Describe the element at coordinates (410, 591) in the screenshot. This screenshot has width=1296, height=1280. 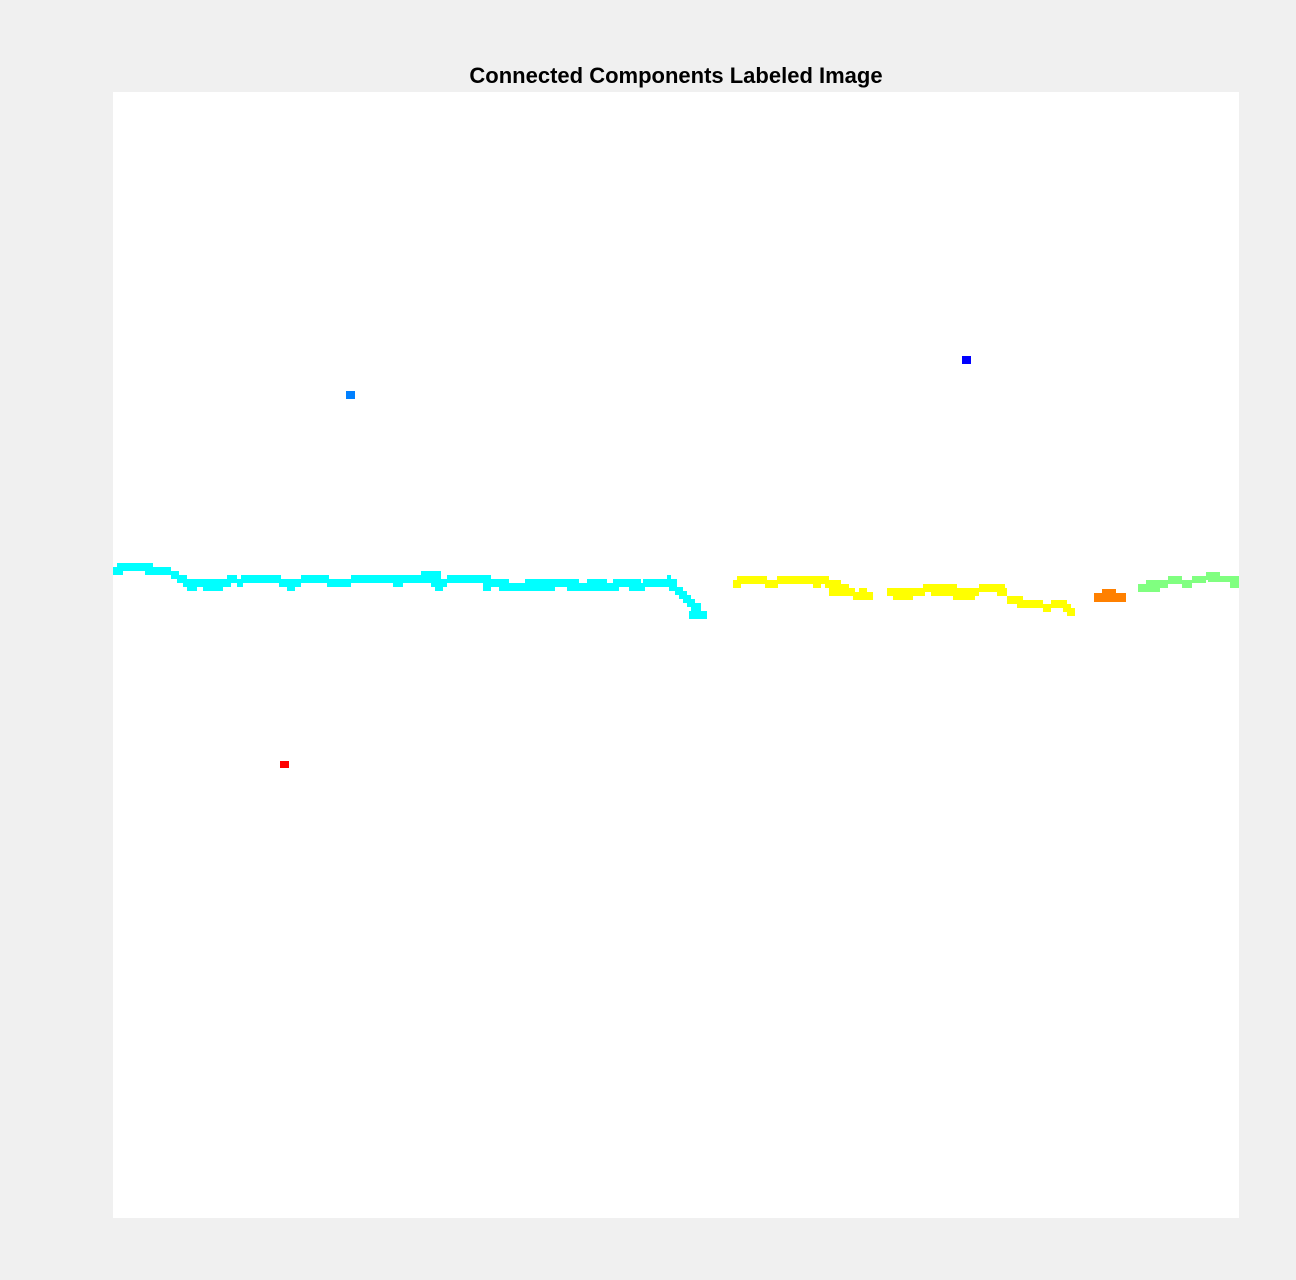
I see `cyan-line-component` at that location.